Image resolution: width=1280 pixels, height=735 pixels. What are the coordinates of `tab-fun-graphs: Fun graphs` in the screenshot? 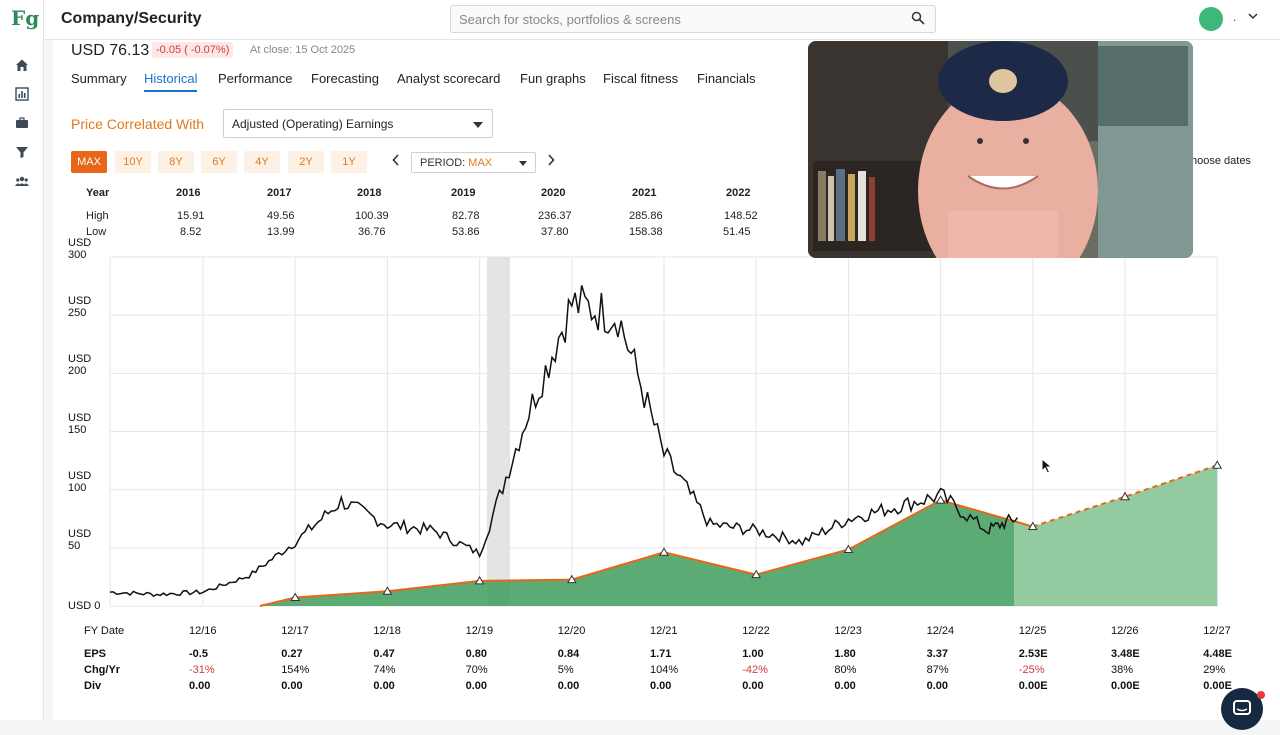 It's located at (553, 78).